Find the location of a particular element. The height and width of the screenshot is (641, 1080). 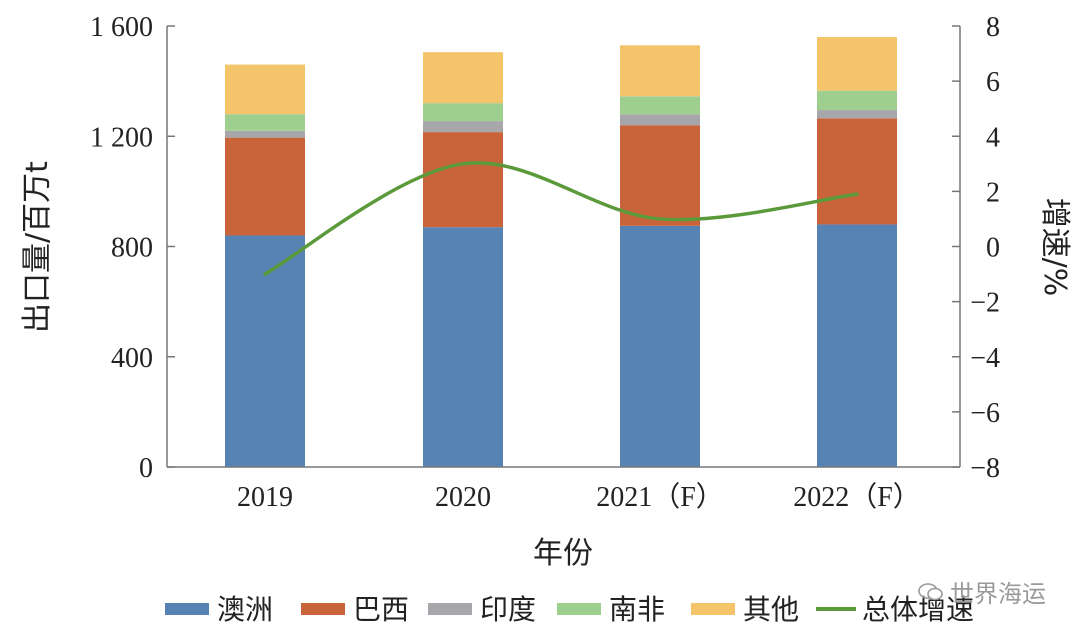

y2-tick-label: 4 is located at coordinates (993, 137).